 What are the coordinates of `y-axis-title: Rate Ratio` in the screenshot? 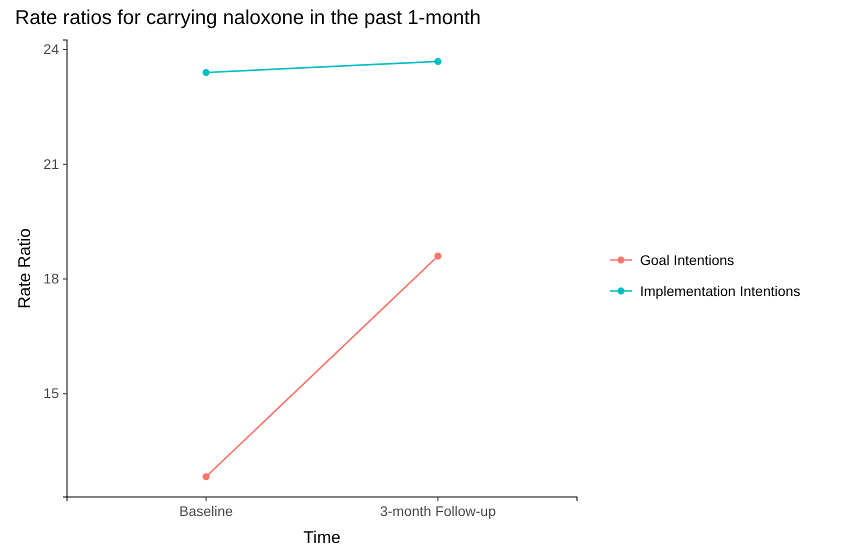 It's located at (24, 268).